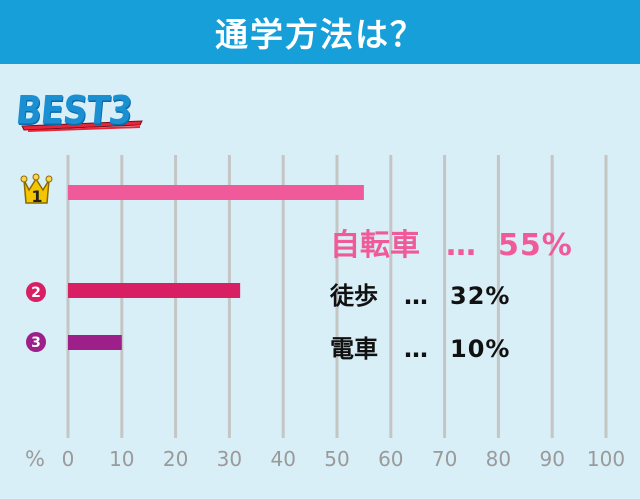 The image size is (640, 499). What do you see at coordinates (36, 196) in the screenshot?
I see `rank-1-number: 1` at bounding box center [36, 196].